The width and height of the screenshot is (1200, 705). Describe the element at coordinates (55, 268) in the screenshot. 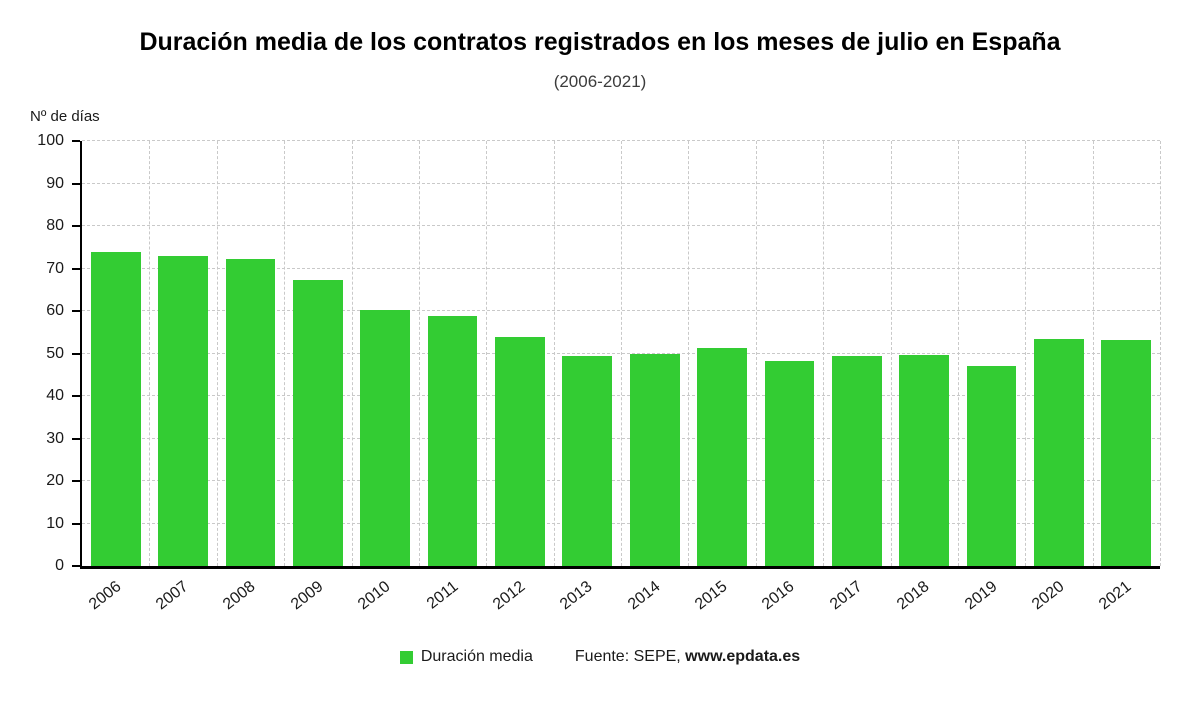

I see `y-tick-label: 70` at that location.